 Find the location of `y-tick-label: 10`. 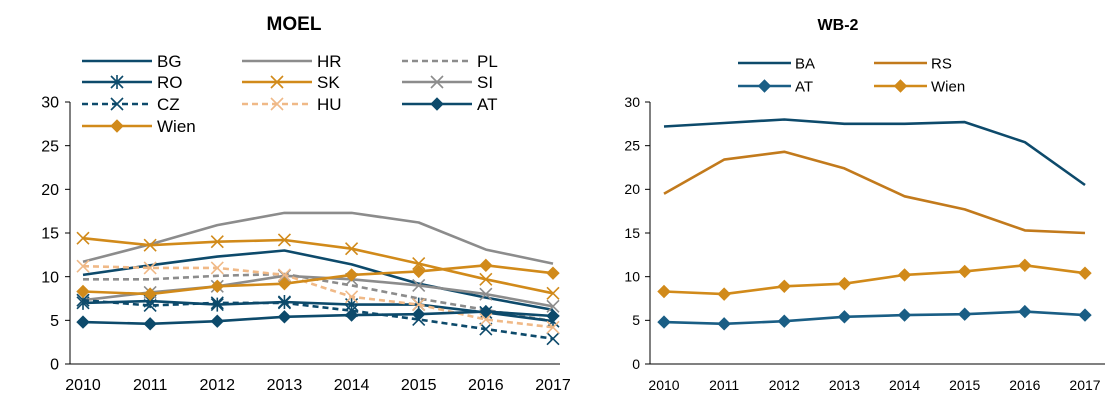

y-tick-label: 10 is located at coordinates (50, 277).